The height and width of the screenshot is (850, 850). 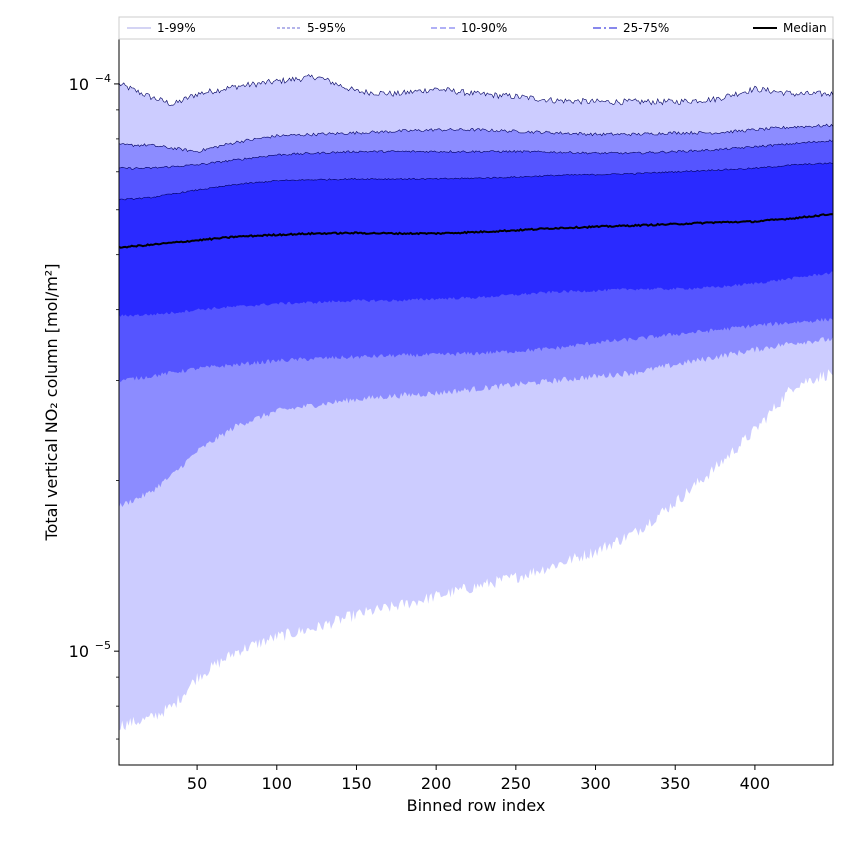 I want to click on x-tick-label: 200, so click(x=436, y=783).